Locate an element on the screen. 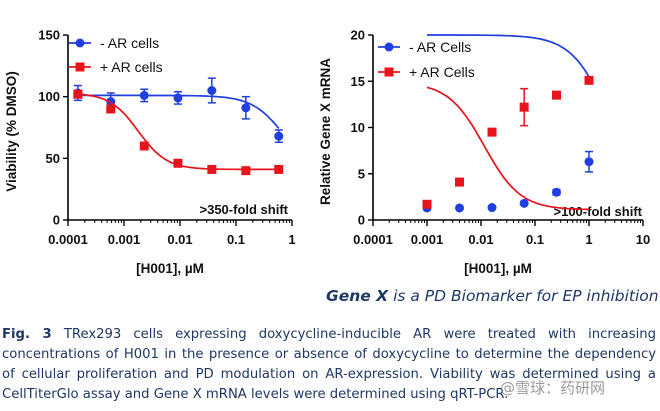  y-axis-label: Relative Gene X mRNA is located at coordinates (325, 131).